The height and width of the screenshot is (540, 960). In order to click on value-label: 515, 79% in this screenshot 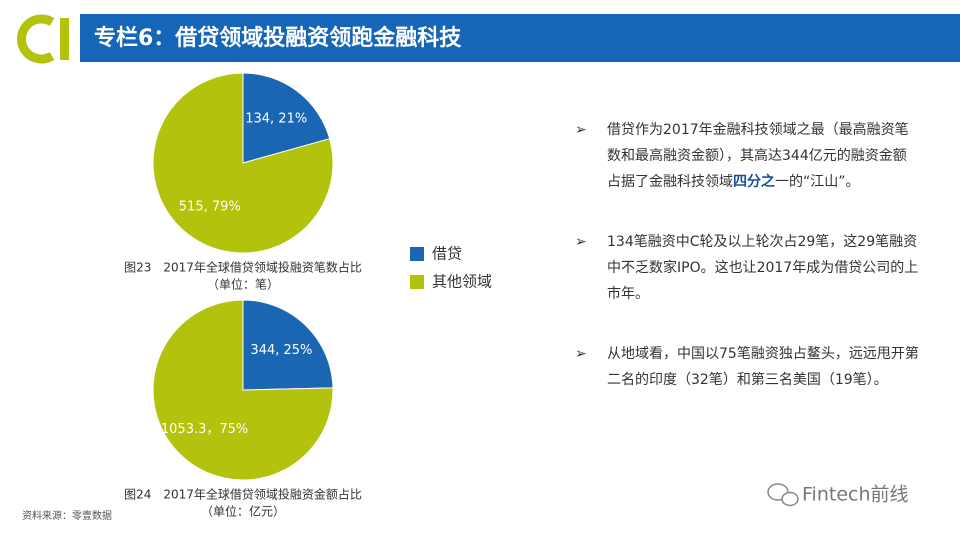, I will do `click(210, 206)`.